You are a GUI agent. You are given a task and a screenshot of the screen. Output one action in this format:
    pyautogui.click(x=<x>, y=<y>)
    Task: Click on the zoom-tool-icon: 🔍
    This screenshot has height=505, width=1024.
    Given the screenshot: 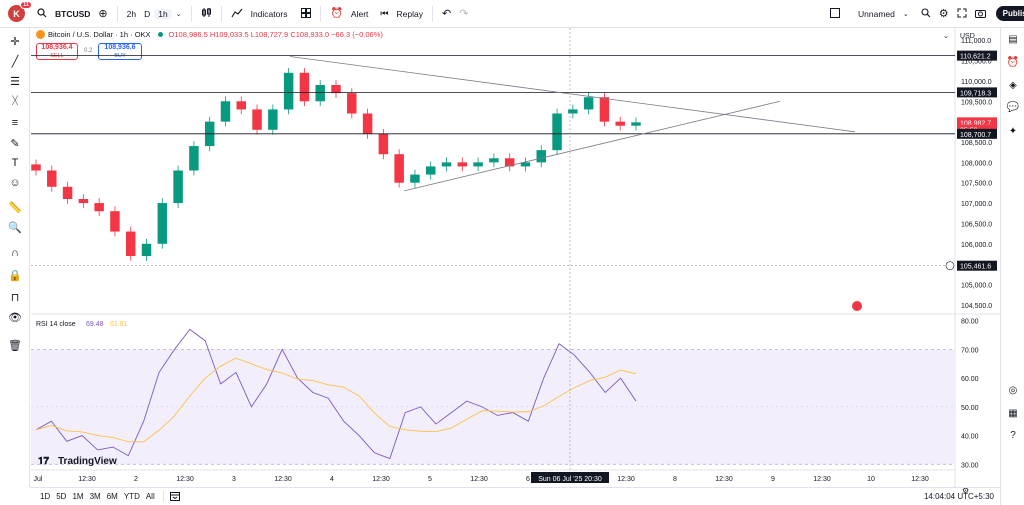 What is the action you would take?
    pyautogui.click(x=15, y=227)
    